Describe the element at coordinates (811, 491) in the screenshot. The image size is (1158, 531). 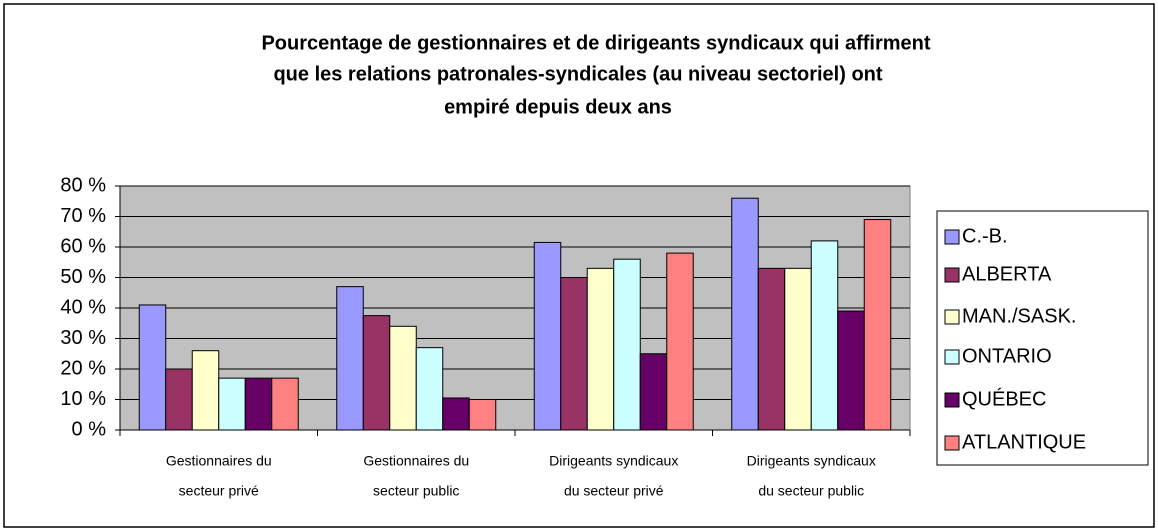
I see `x-tick-label: du secteur public` at that location.